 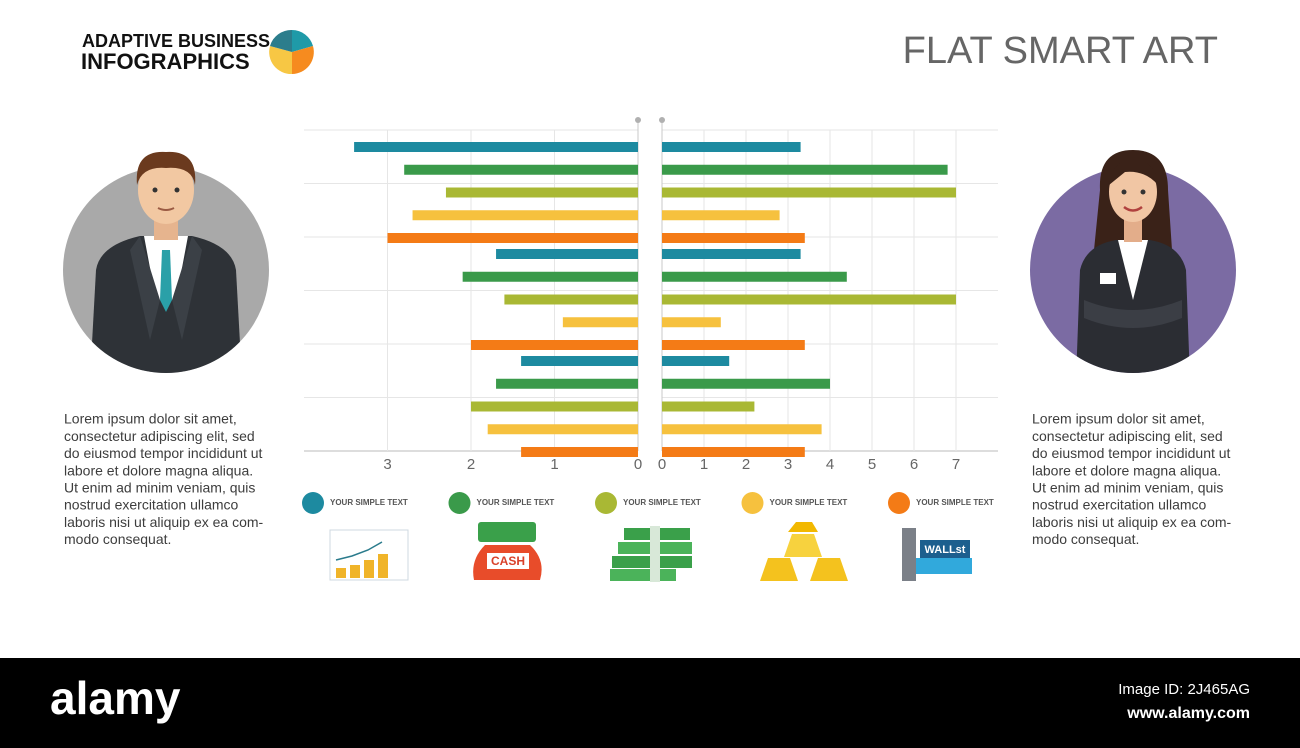 What do you see at coordinates (956, 464) in the screenshot?
I see `x-tick-label: 7` at bounding box center [956, 464].